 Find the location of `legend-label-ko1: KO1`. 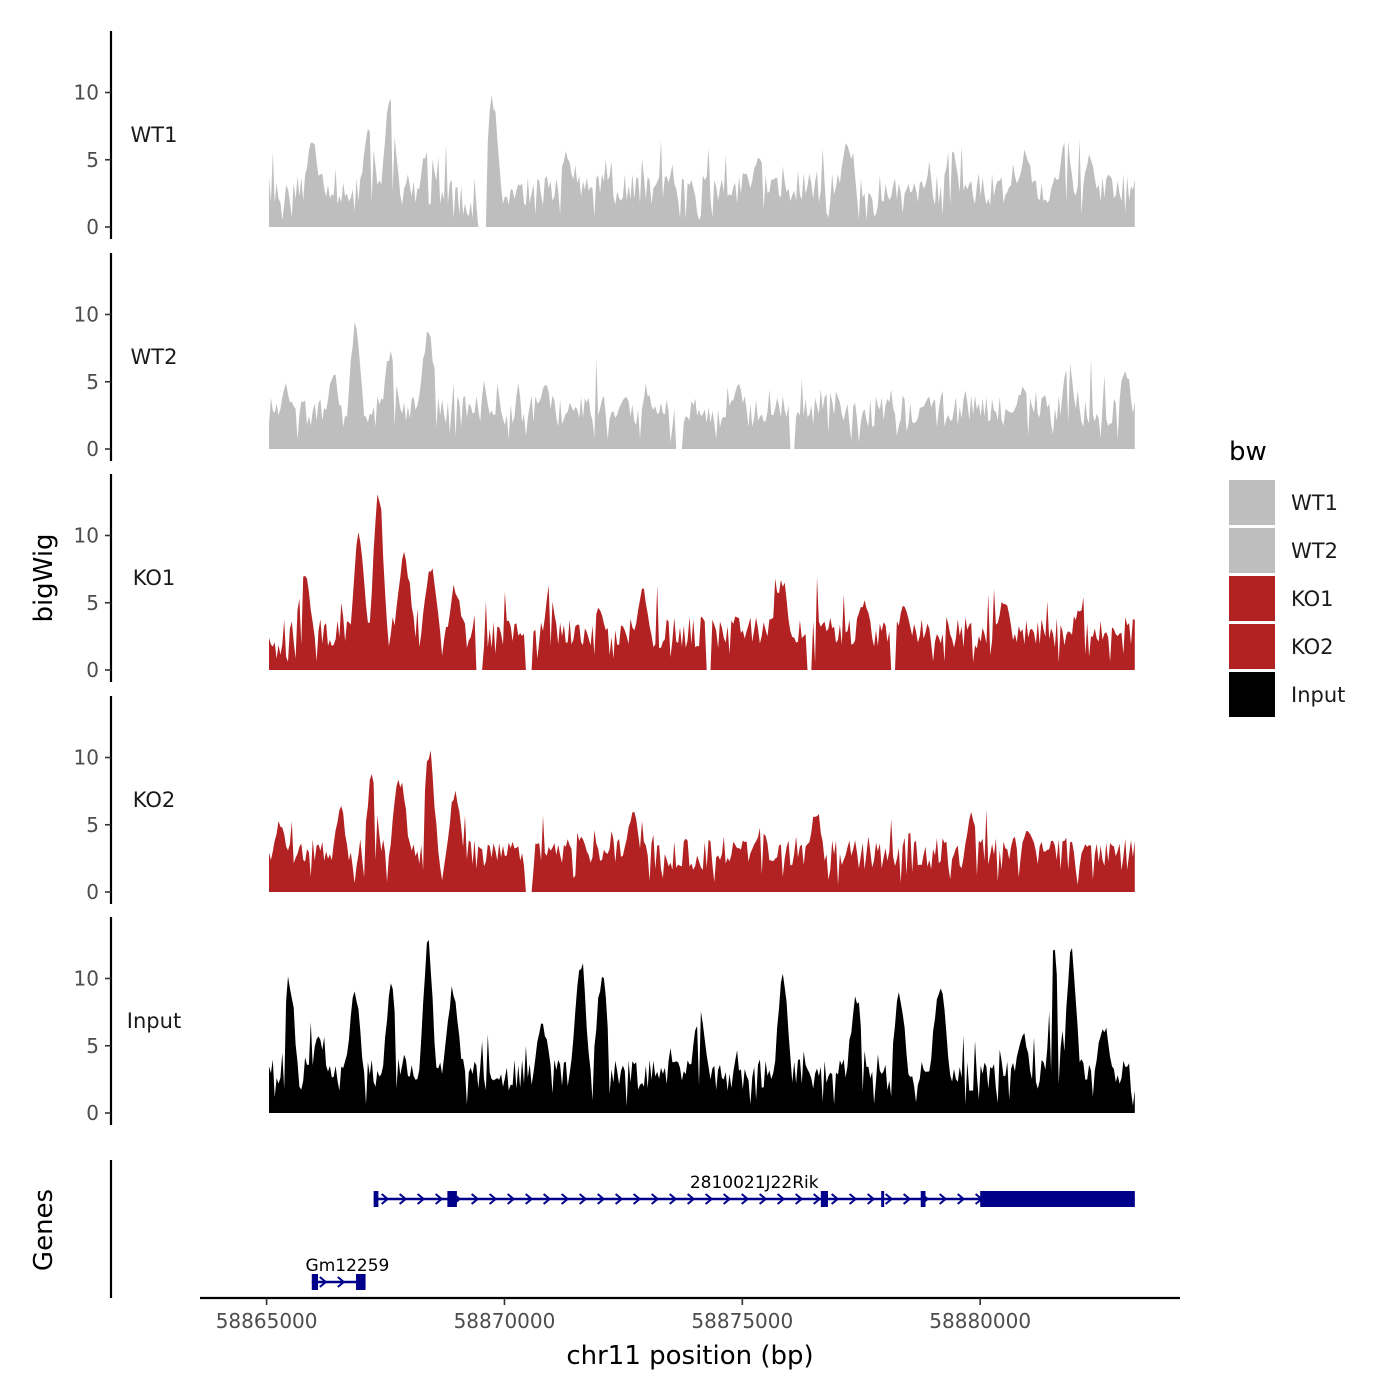

legend-label-ko1: KO1 is located at coordinates (1312, 599).